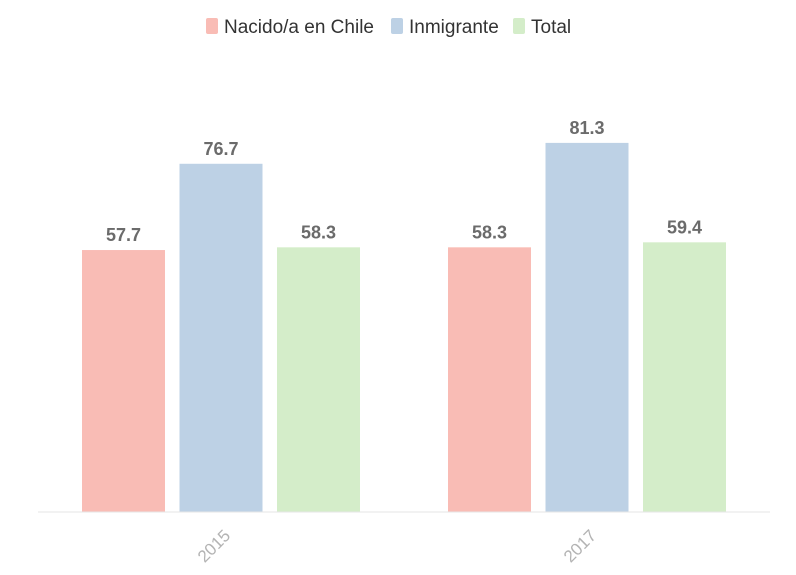  I want to click on value-label-2017-2: 59.4, so click(684, 227).